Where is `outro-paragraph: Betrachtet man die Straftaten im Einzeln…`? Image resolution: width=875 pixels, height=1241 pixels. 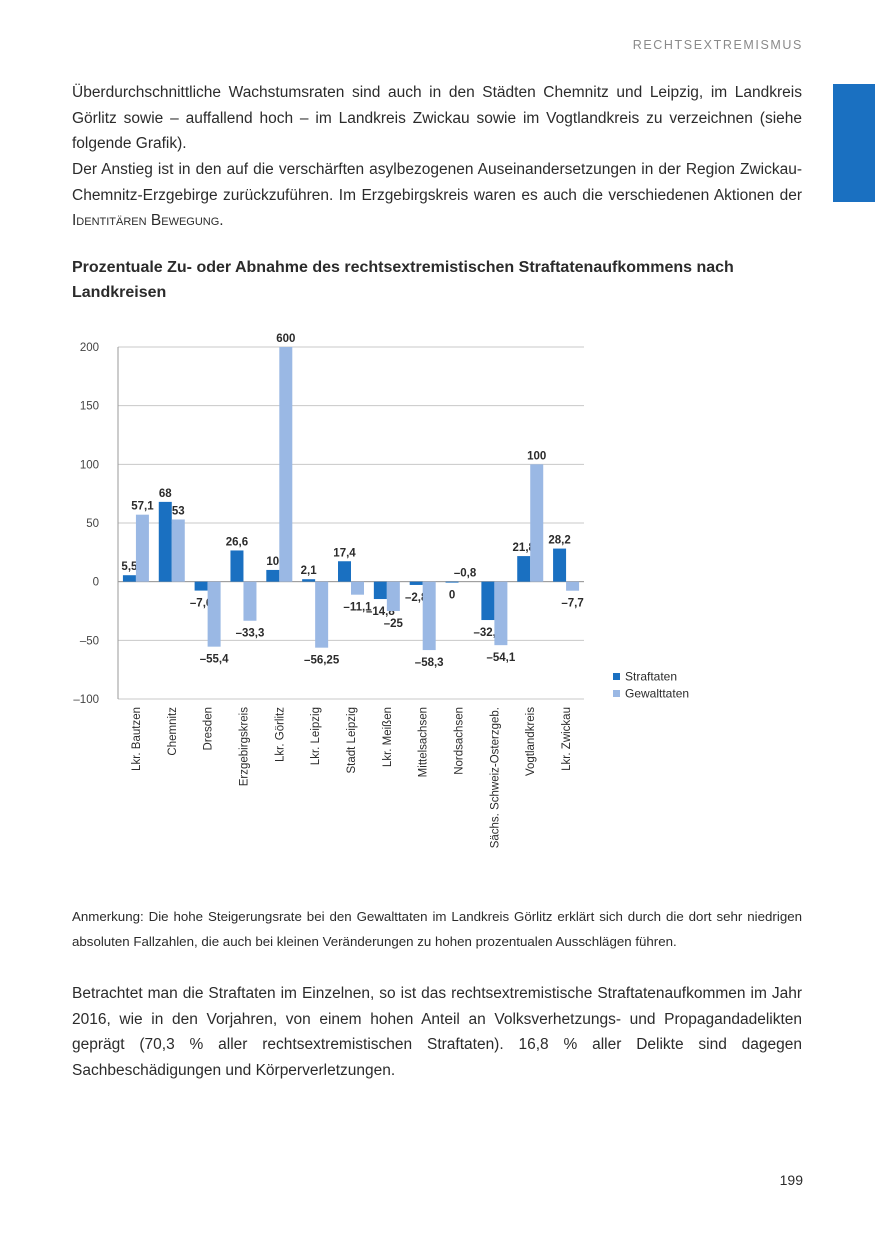
outro-paragraph: Betrachtet man die Straftaten im Einzeln… is located at coordinates (437, 1032).